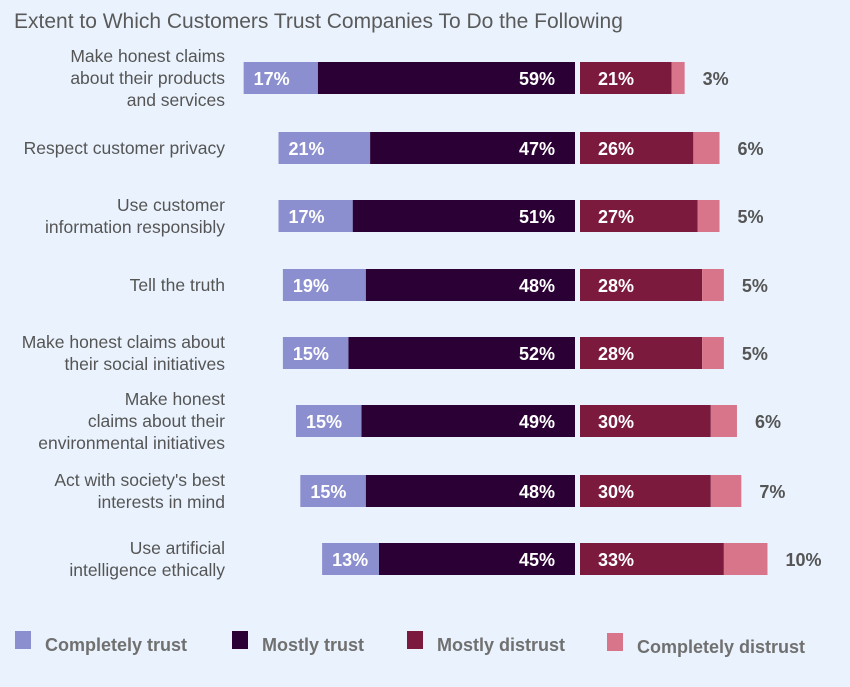 Image resolution: width=850 pixels, height=687 pixels. What do you see at coordinates (175, 399) in the screenshot?
I see `category-label: Make honest` at bounding box center [175, 399].